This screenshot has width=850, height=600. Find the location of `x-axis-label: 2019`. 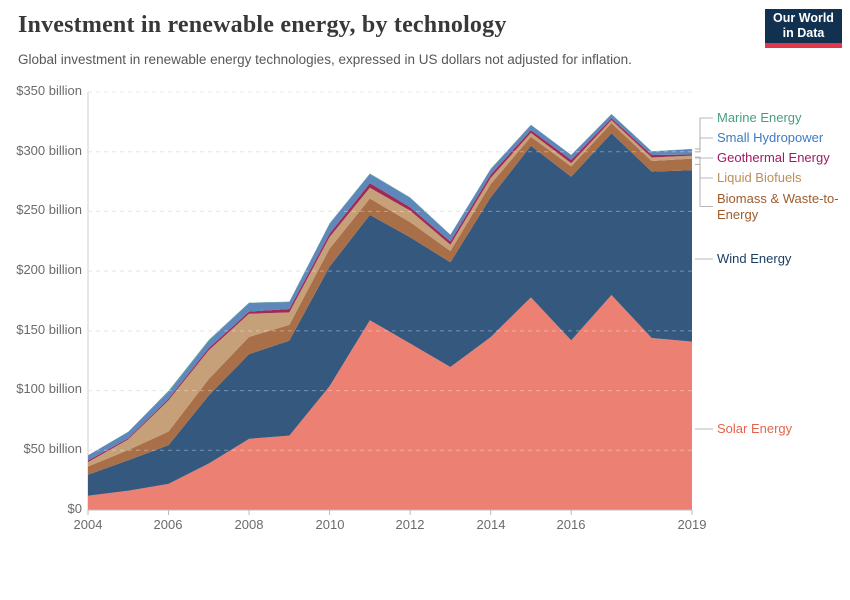

x-axis-label: 2019 is located at coordinates (692, 524).